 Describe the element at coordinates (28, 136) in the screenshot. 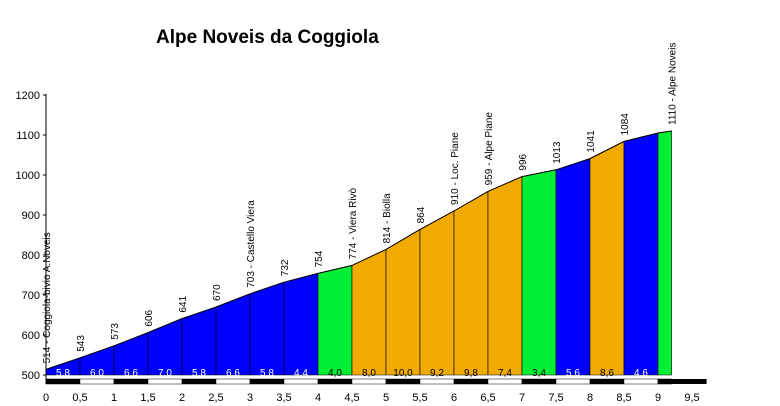

I see `y-tick-label: 1100` at that location.